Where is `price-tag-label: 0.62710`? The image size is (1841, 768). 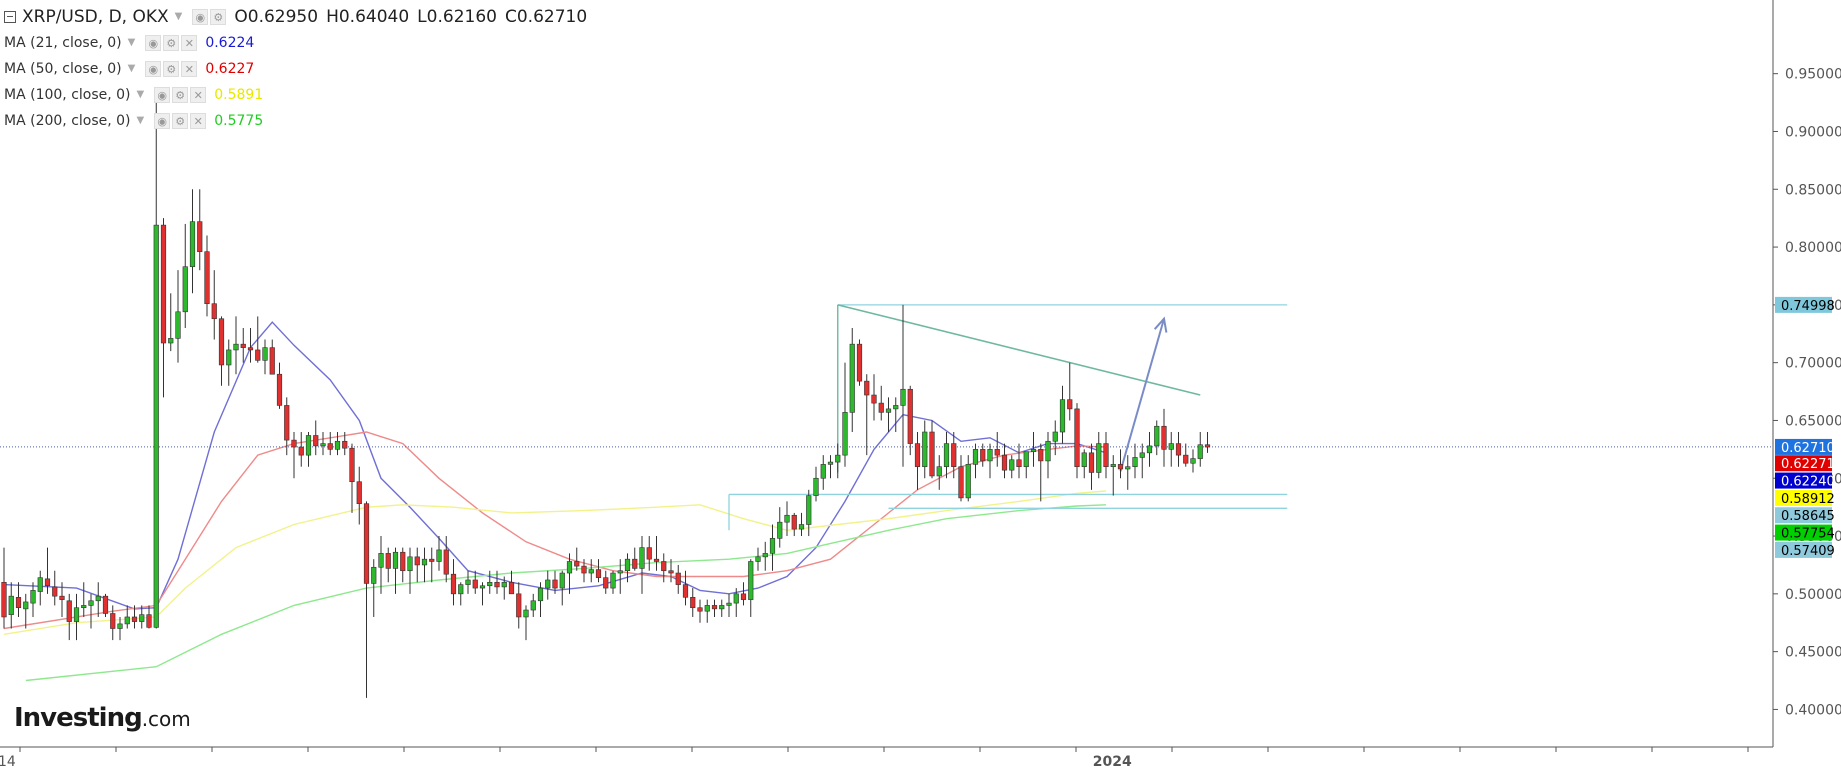 price-tag-label: 0.62710 is located at coordinates (1808, 448).